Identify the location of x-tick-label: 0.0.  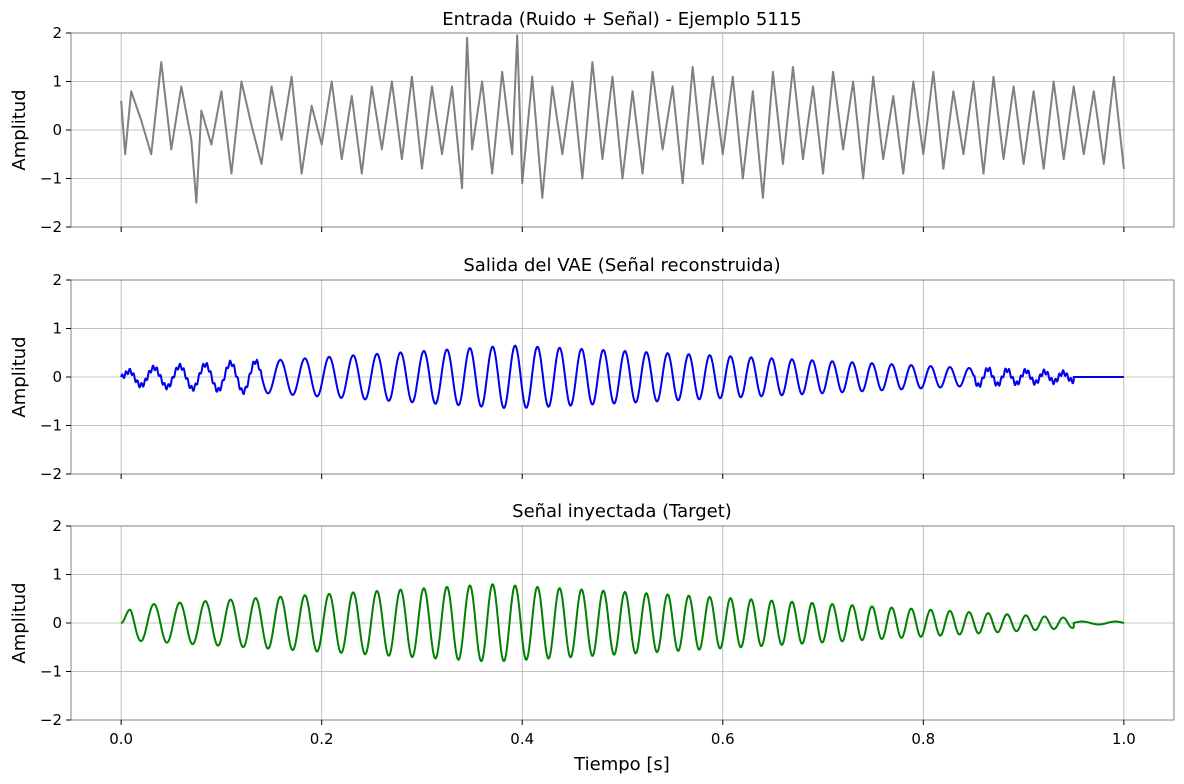
(121, 739).